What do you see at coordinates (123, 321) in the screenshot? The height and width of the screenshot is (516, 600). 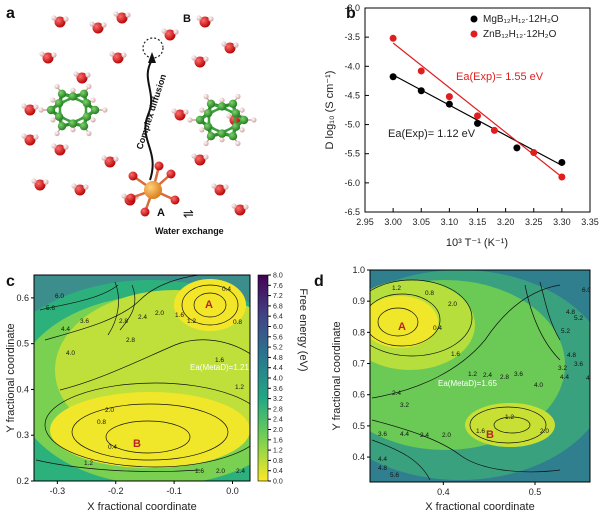 I see `contour-label: 2.8` at bounding box center [123, 321].